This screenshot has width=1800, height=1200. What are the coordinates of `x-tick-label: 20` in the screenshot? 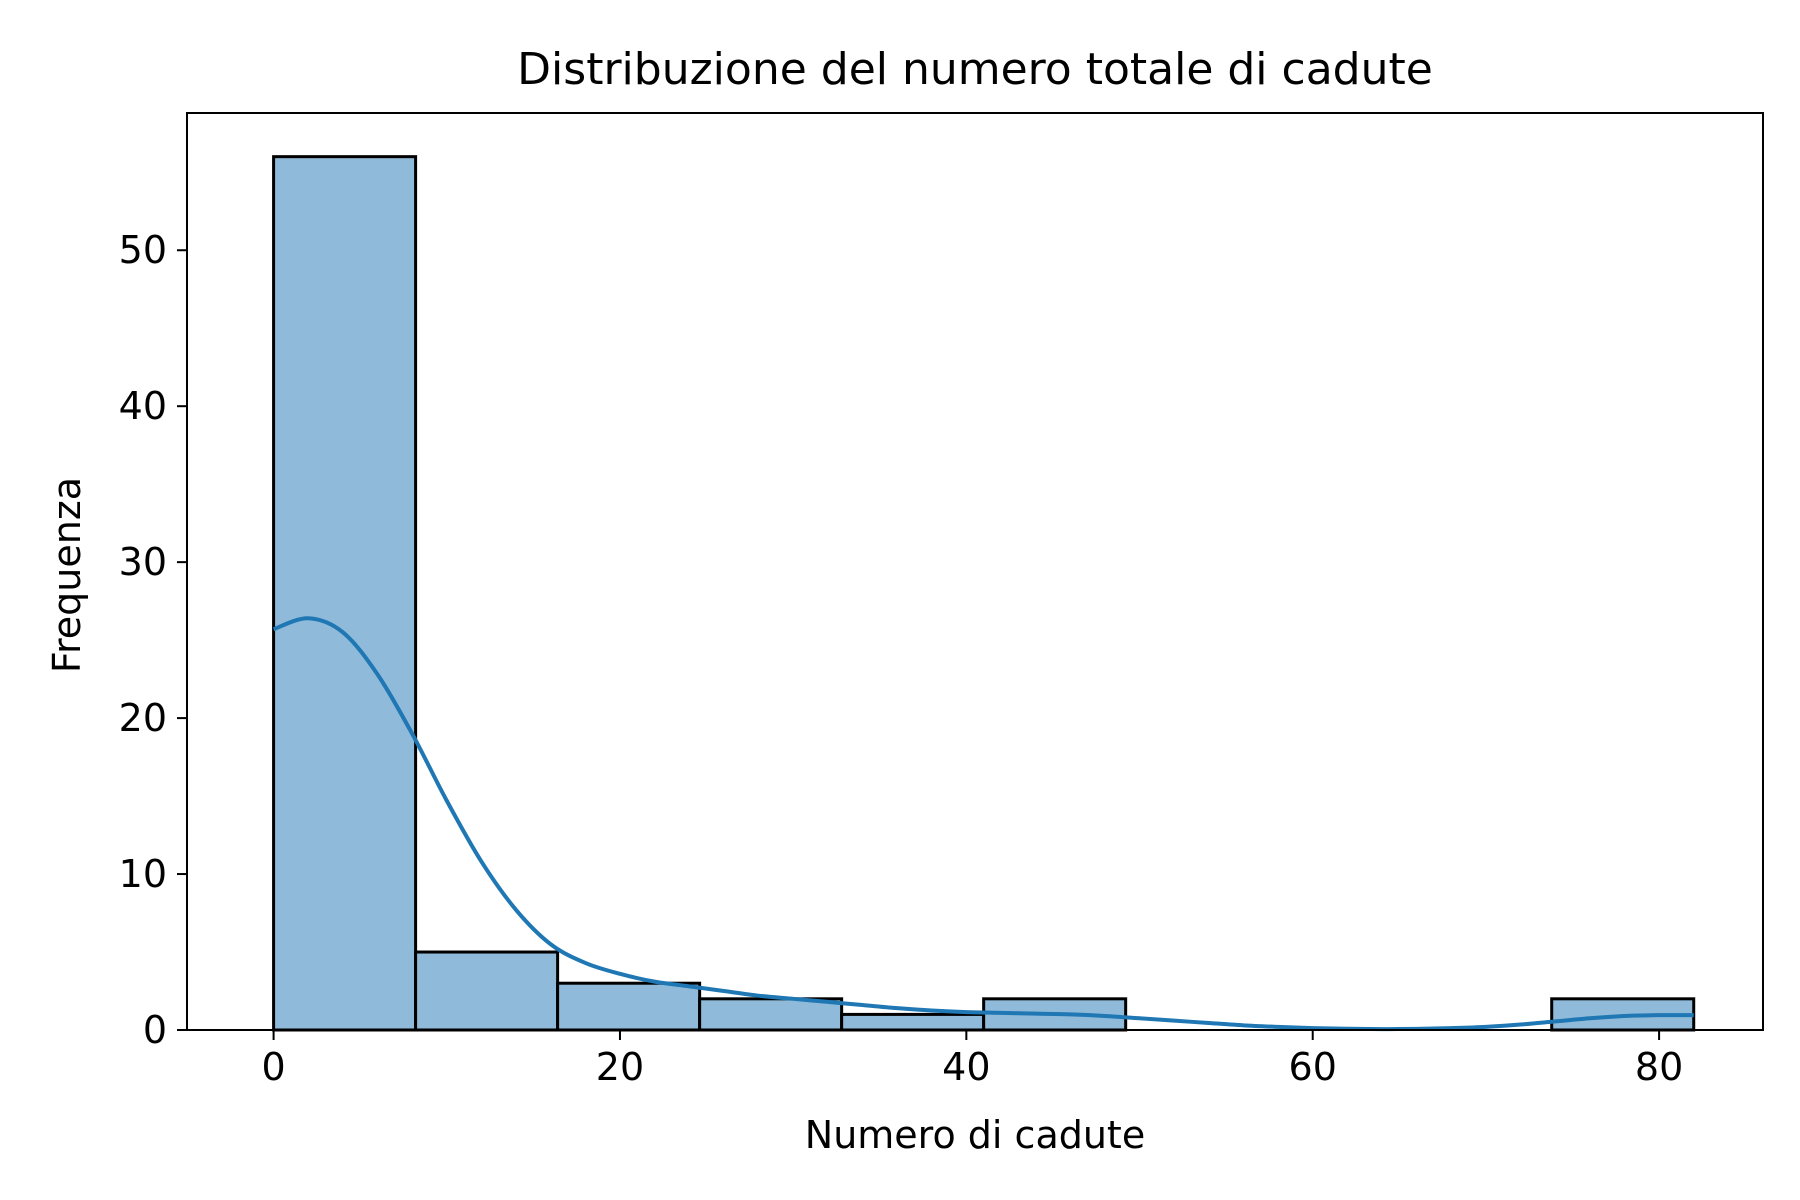 It's located at (620, 1067).